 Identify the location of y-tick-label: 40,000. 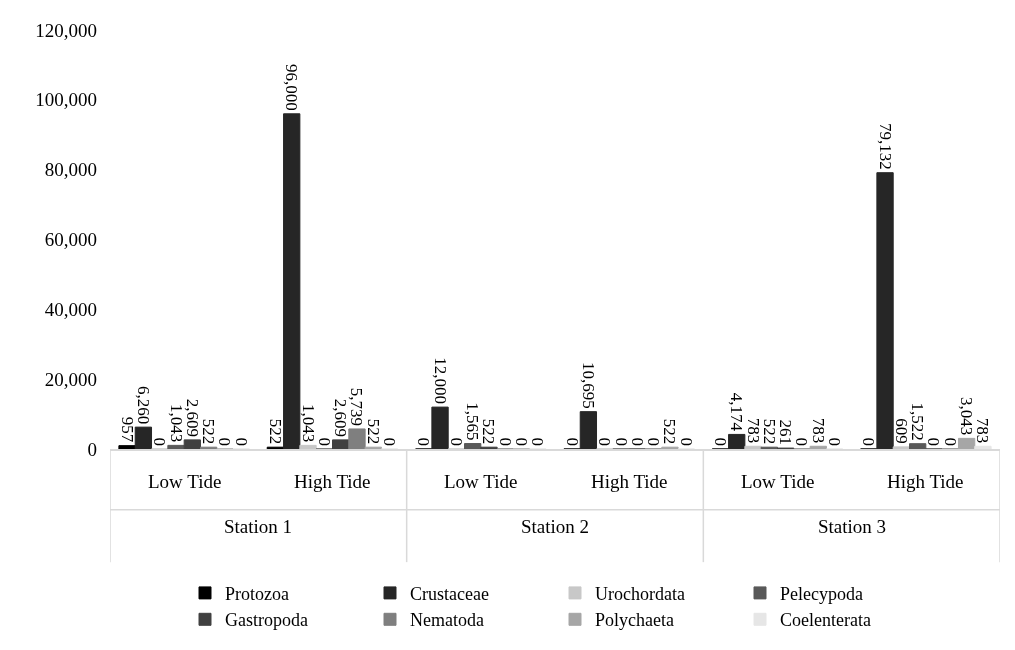
(70, 309).